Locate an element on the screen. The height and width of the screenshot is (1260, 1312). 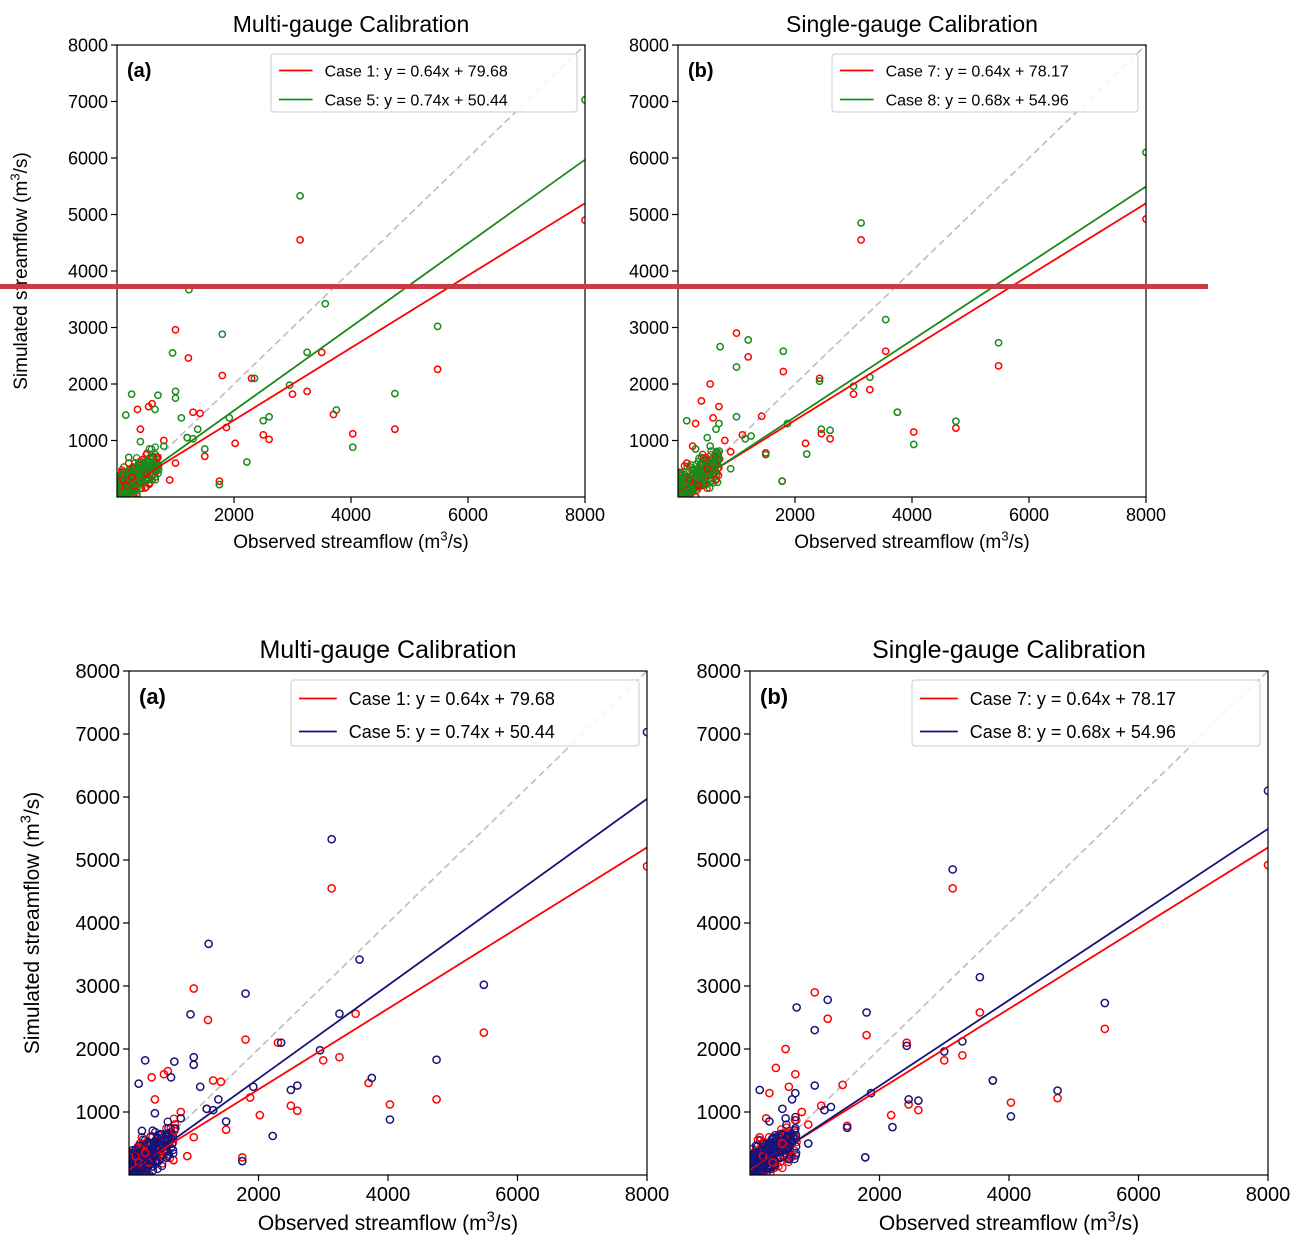
identity-line is located at coordinates (912, 271).